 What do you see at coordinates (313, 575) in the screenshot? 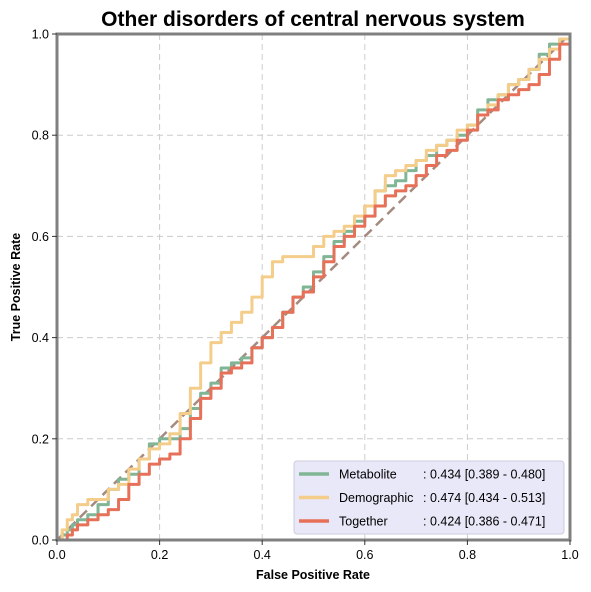
I see `x-axis-label: False Positive Rate` at bounding box center [313, 575].